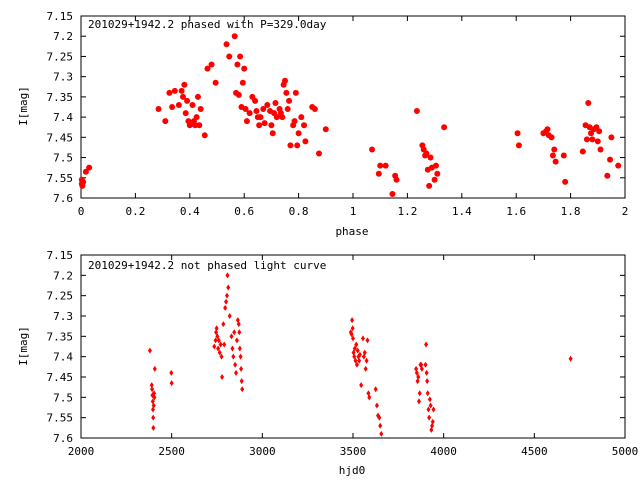 The image size is (640, 480). Describe the element at coordinates (571, 211) in the screenshot. I see `phased-x-tick-label: 1.8` at that location.